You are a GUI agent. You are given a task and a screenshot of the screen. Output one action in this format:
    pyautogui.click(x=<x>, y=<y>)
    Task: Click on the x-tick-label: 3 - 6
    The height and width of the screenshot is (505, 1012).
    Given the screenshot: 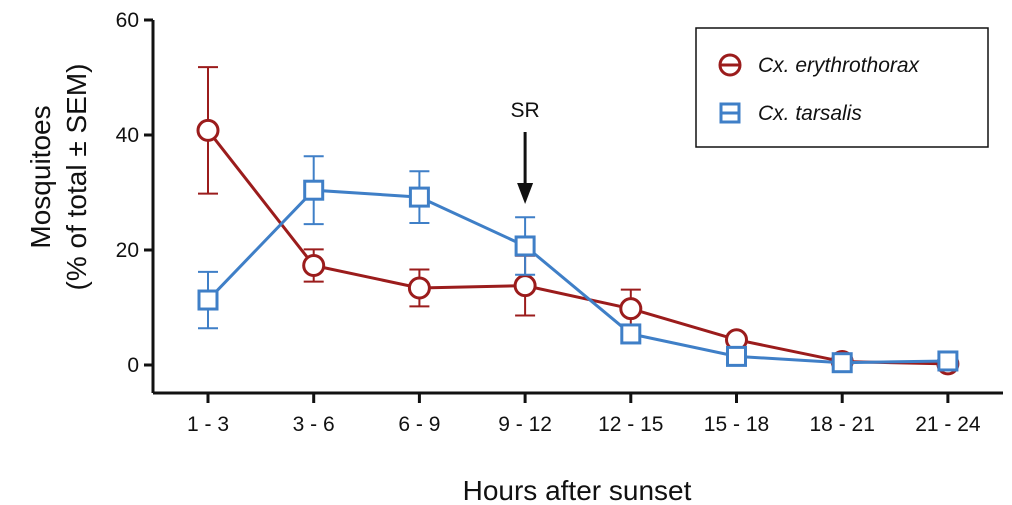 What is the action you would take?
    pyautogui.click(x=314, y=424)
    